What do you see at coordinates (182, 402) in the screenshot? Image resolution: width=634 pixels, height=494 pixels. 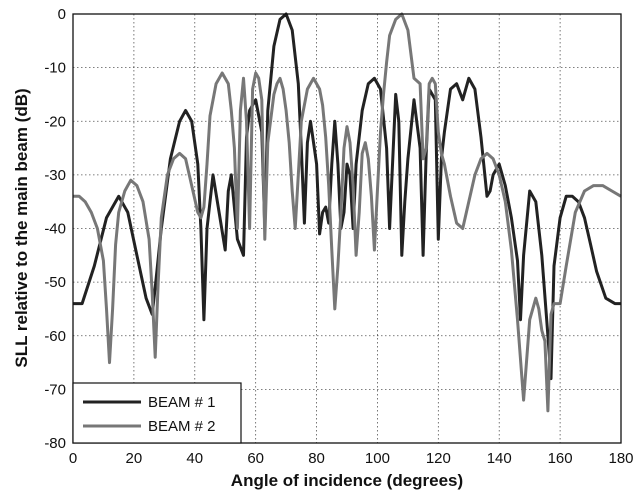 I see `legend-label-beam-1: BEAM # 1` at bounding box center [182, 402].